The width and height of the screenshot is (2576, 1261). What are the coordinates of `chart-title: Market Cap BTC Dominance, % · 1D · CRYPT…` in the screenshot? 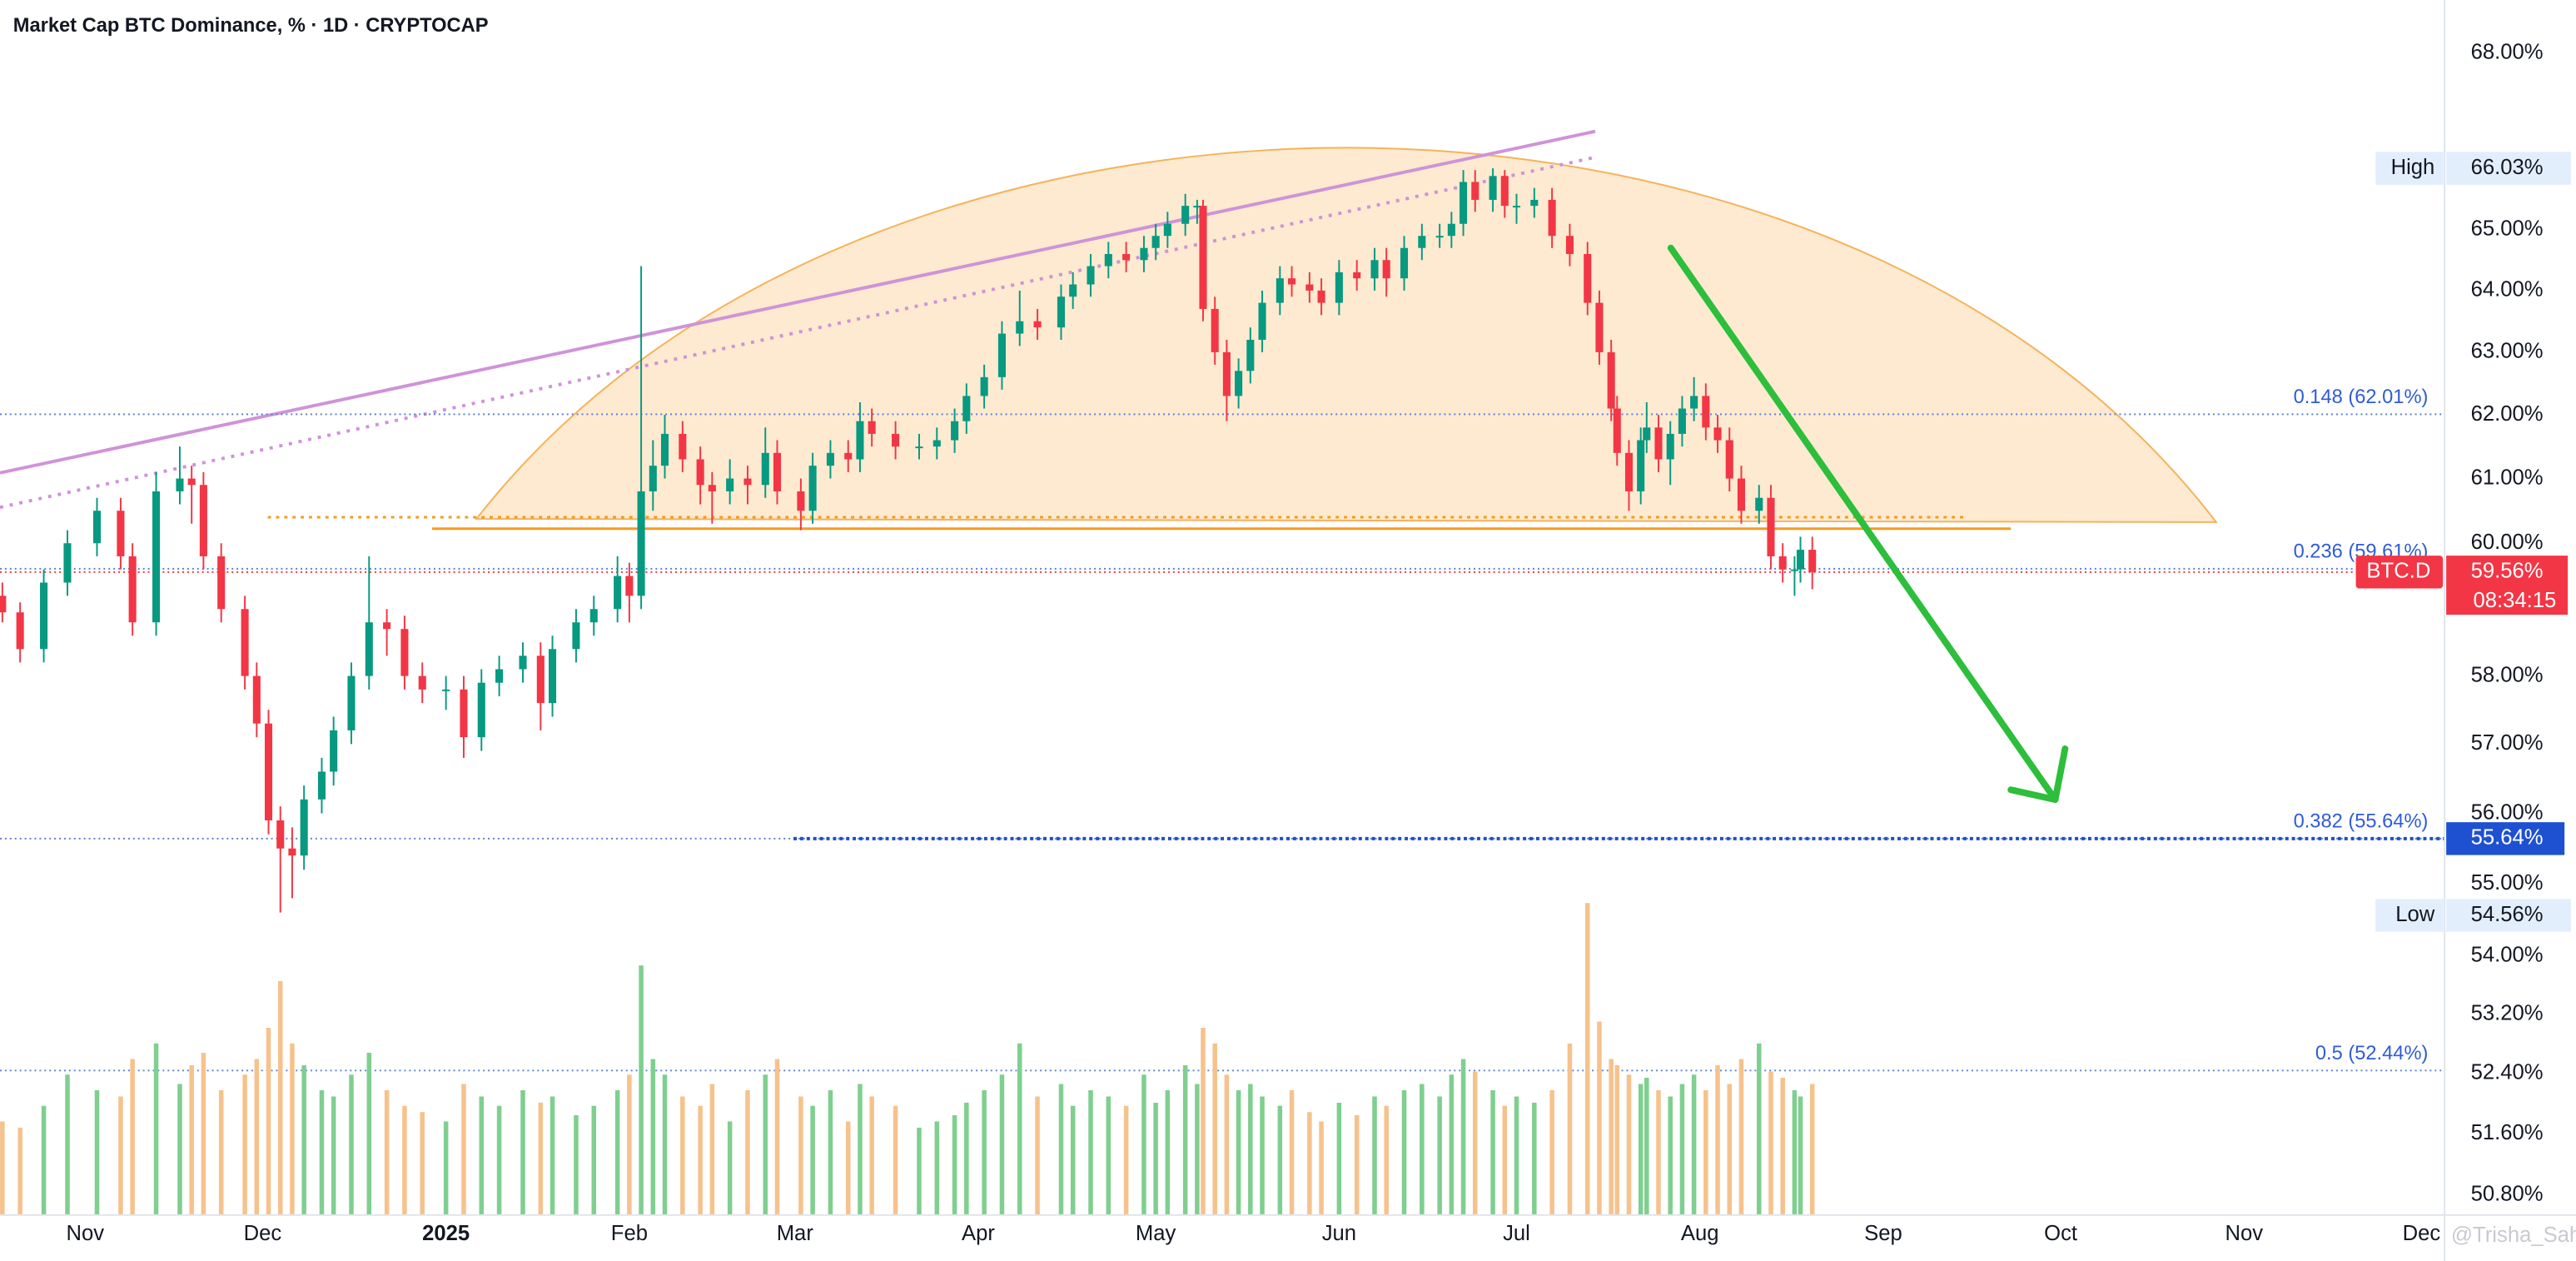 It's located at (251, 26).